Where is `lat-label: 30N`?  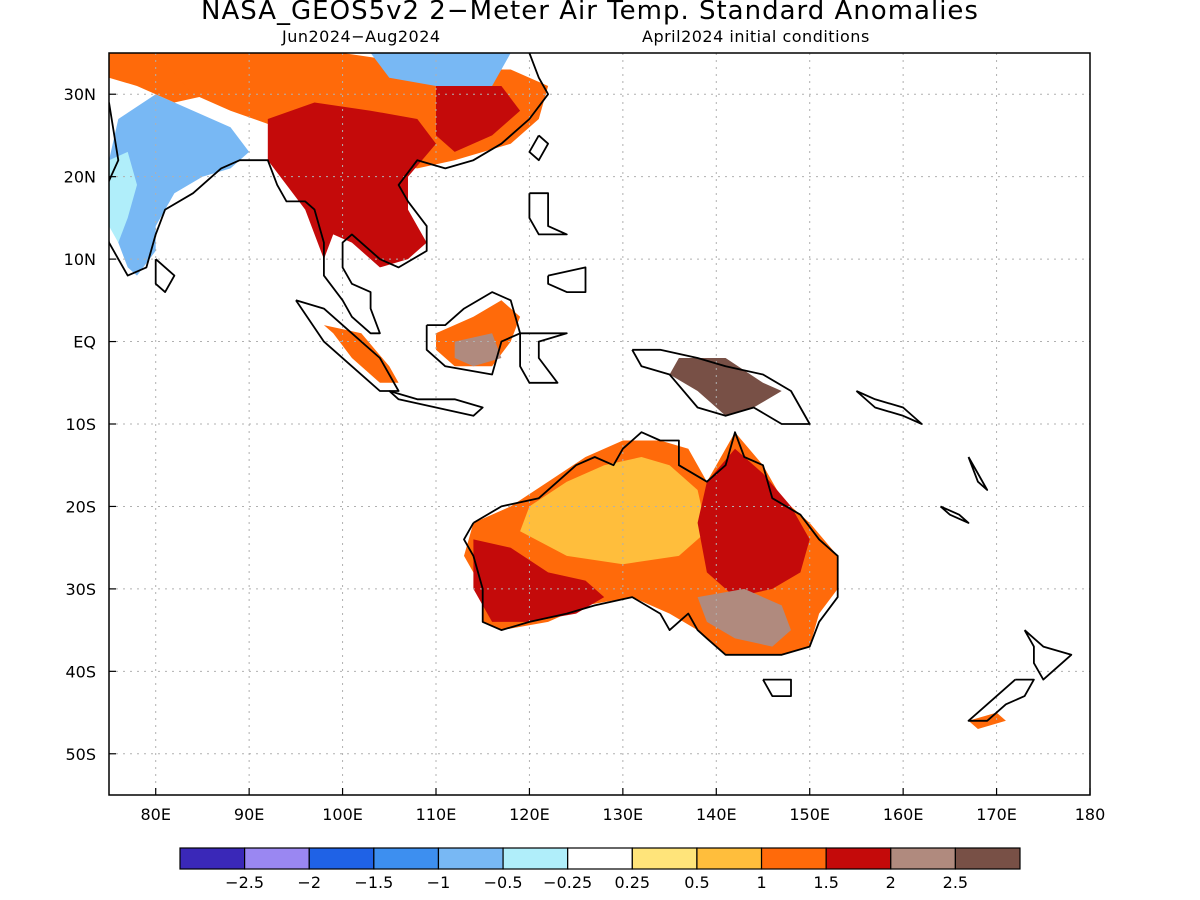
lat-label: 30N is located at coordinates (80, 94).